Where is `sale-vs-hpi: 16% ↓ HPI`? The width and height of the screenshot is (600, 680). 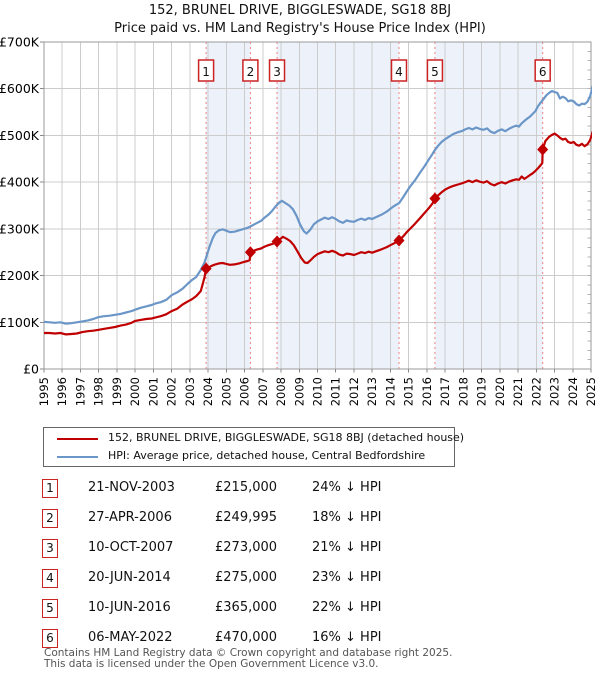
sale-vs-hpi: 16% ↓ HPI is located at coordinates (347, 637).